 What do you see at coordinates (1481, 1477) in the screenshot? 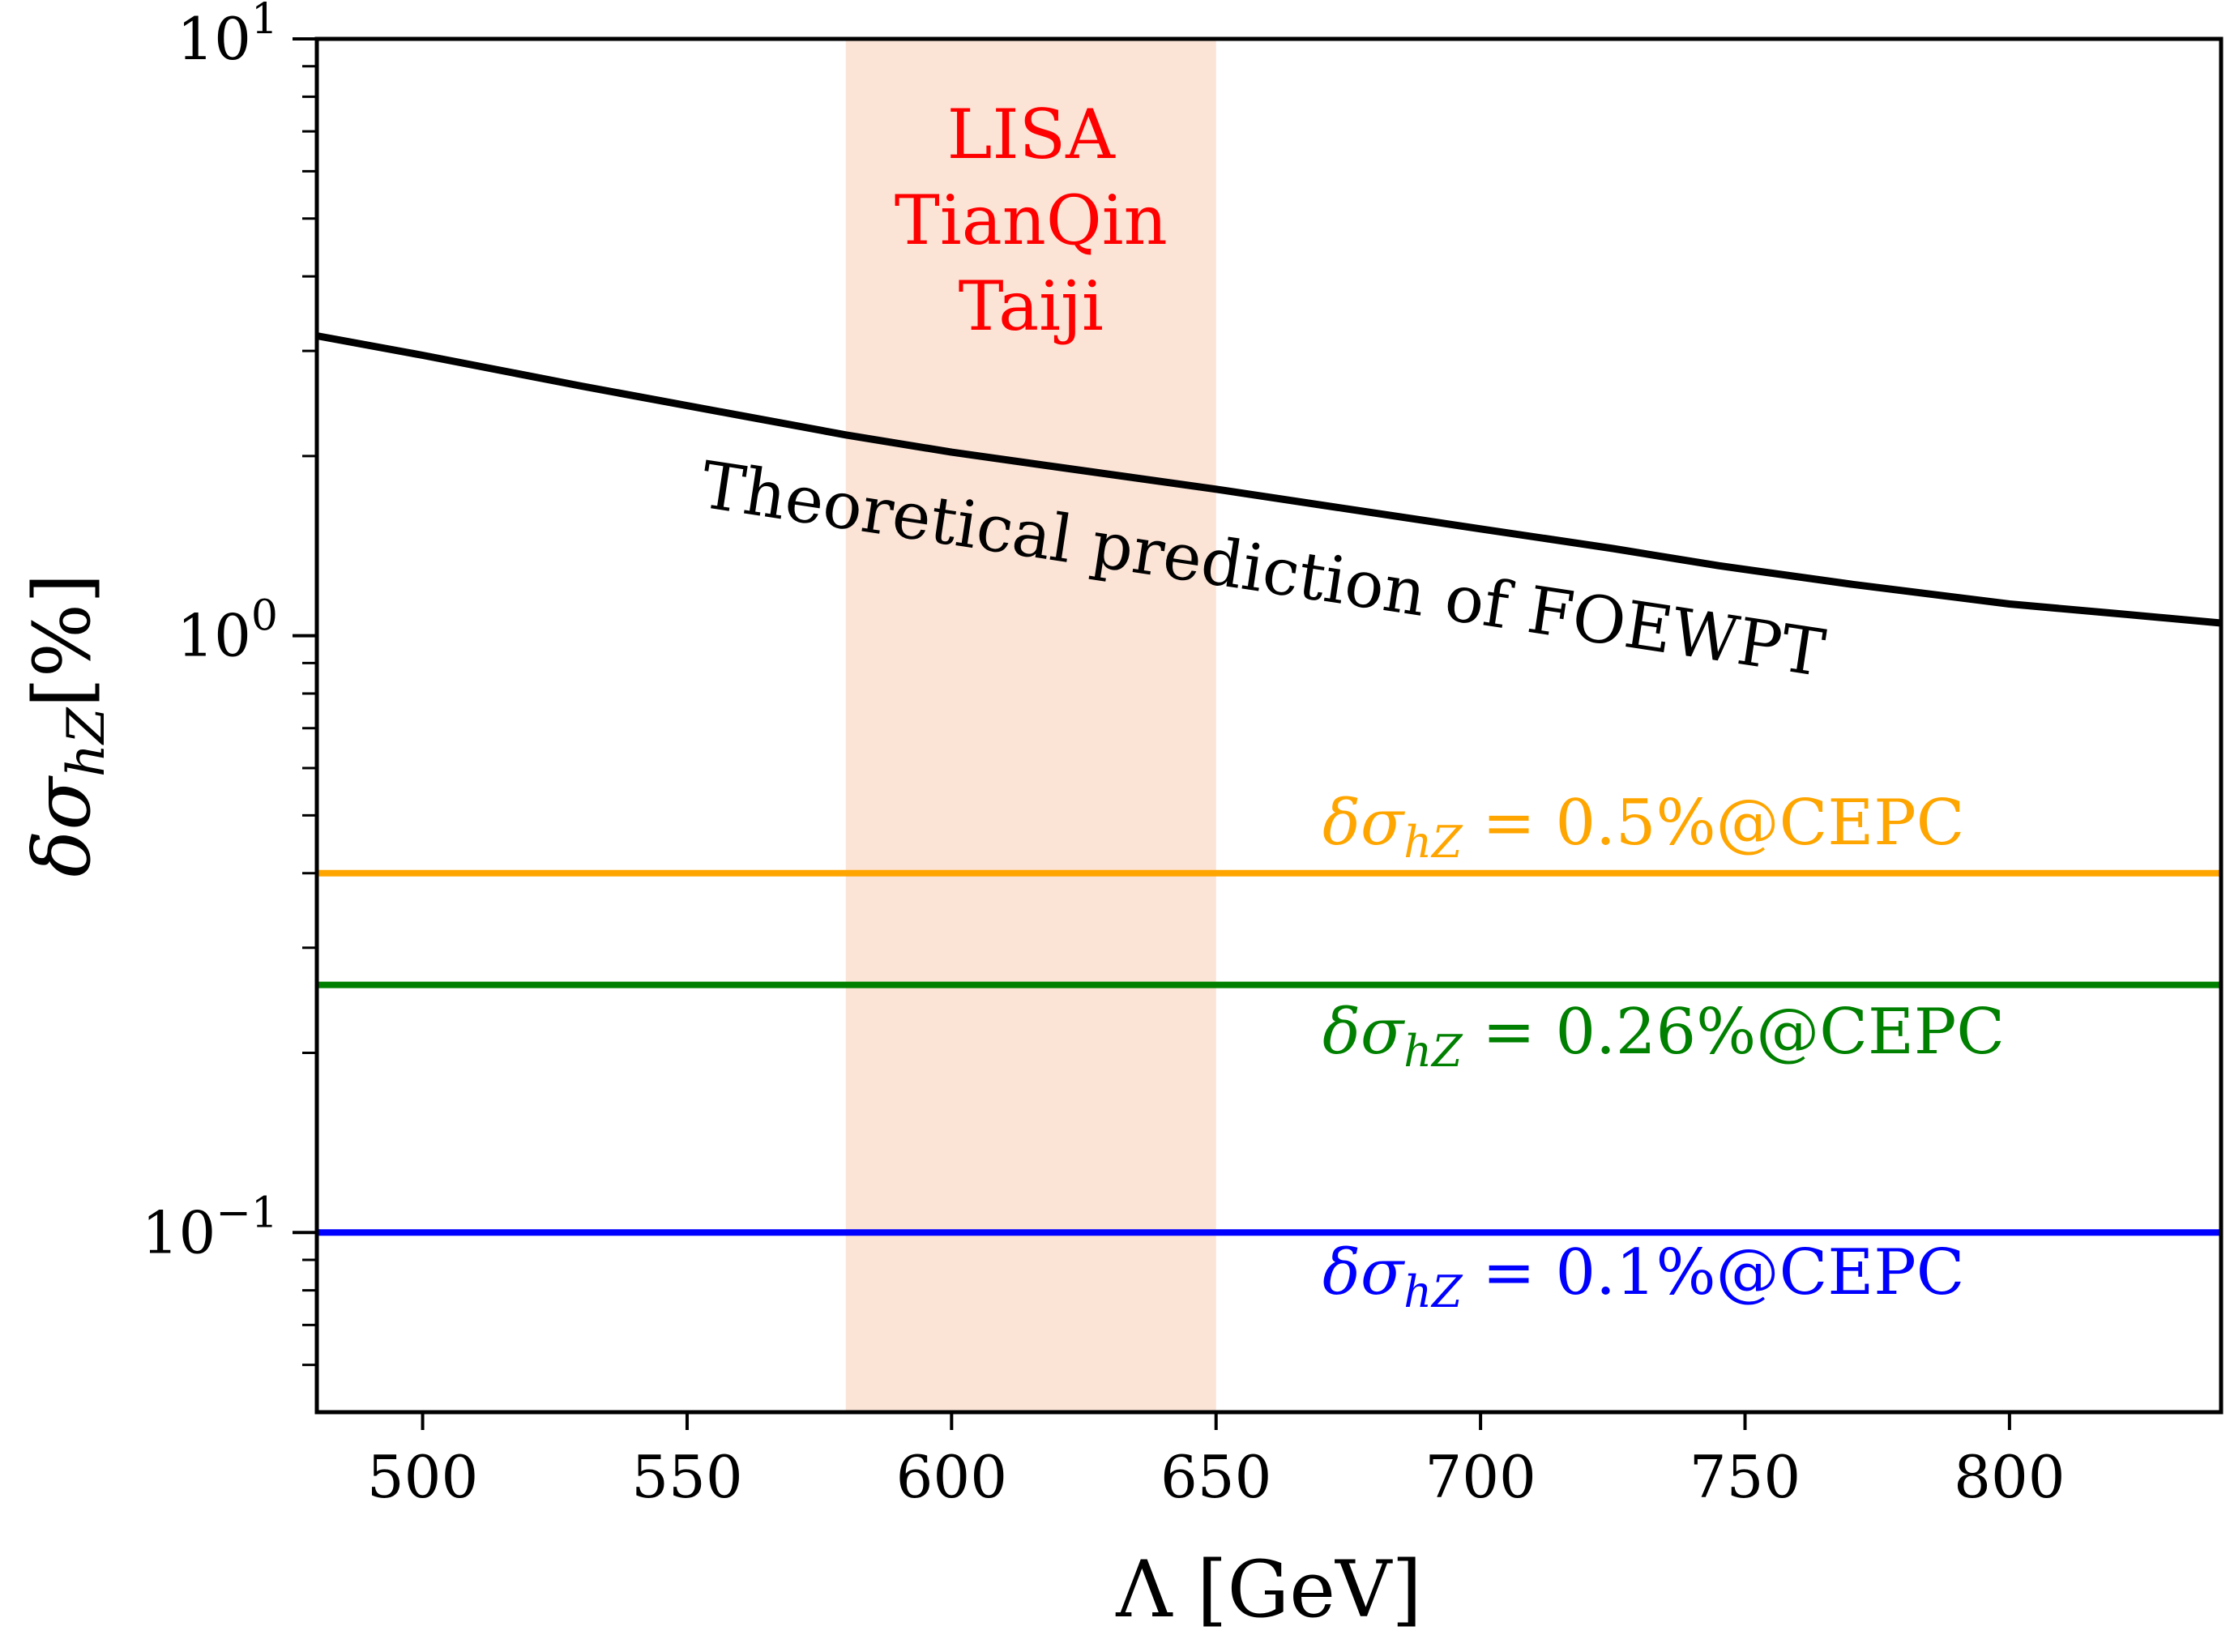
I see `x-tick-label: 700` at bounding box center [1481, 1477].